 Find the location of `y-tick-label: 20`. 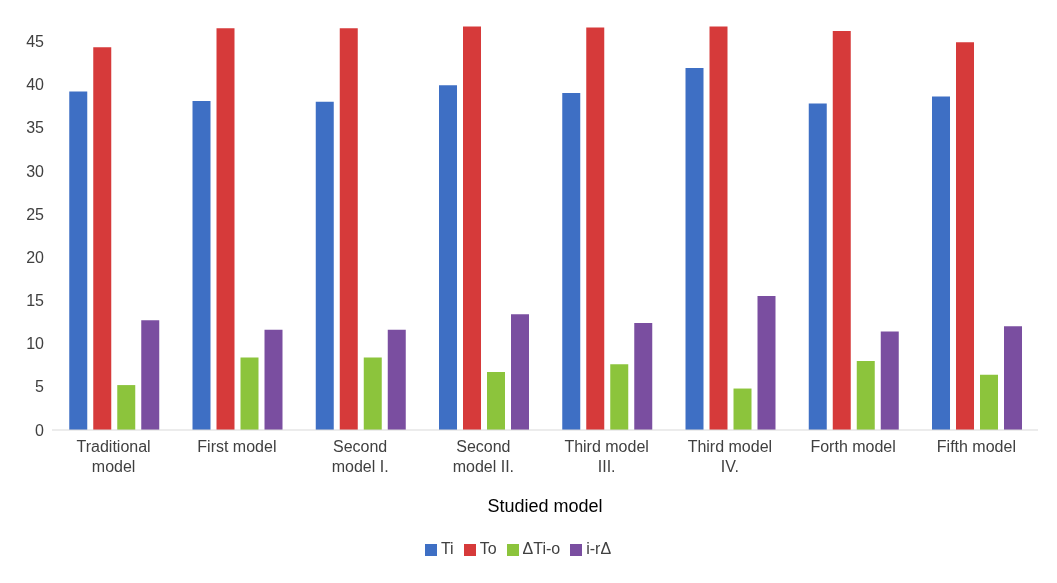

y-tick-label: 20 is located at coordinates (35, 257).